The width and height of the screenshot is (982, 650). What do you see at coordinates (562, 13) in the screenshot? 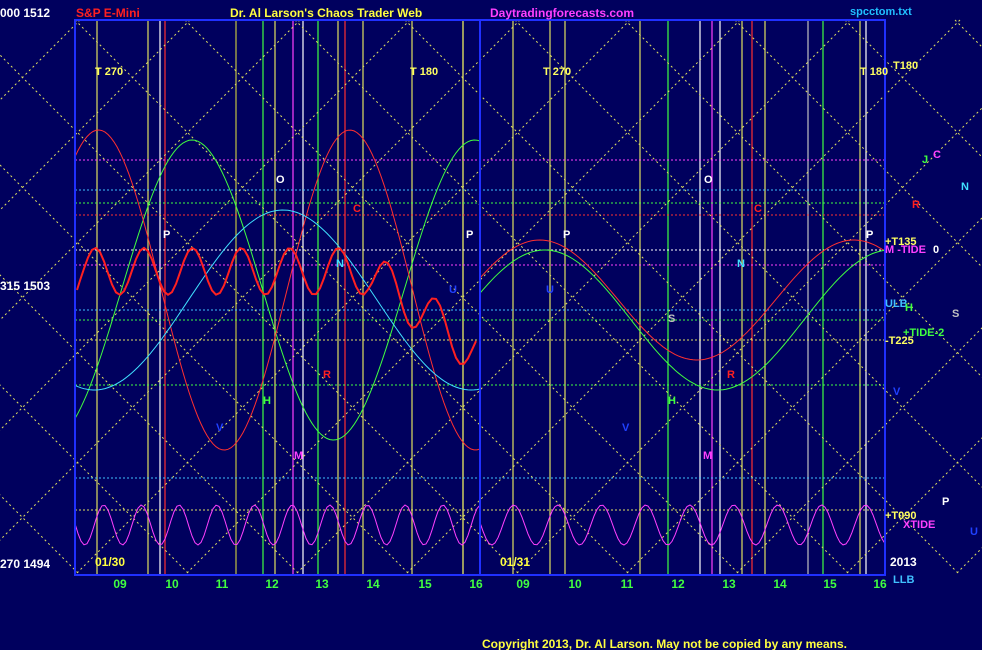
I see `site: Daytradingforecasts.com` at bounding box center [562, 13].